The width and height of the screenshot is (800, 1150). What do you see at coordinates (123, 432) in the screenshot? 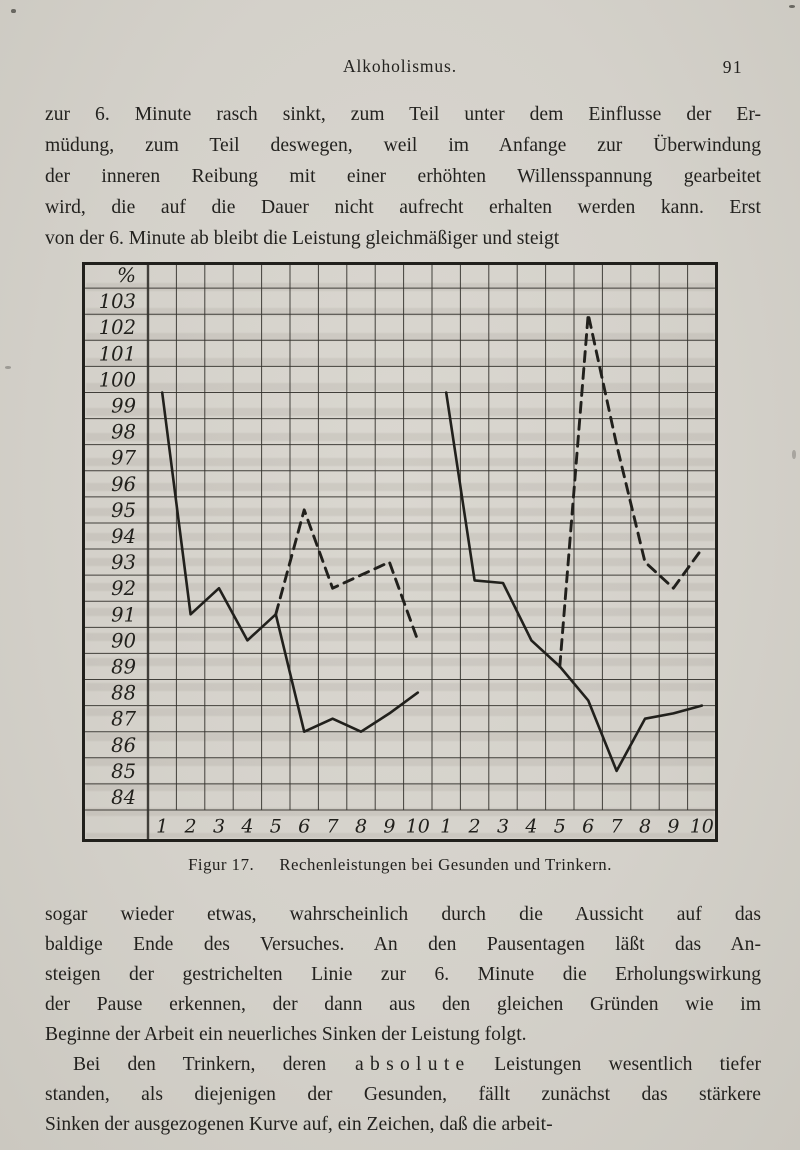
I see `y-axis-tick-label: 98` at bounding box center [123, 432].